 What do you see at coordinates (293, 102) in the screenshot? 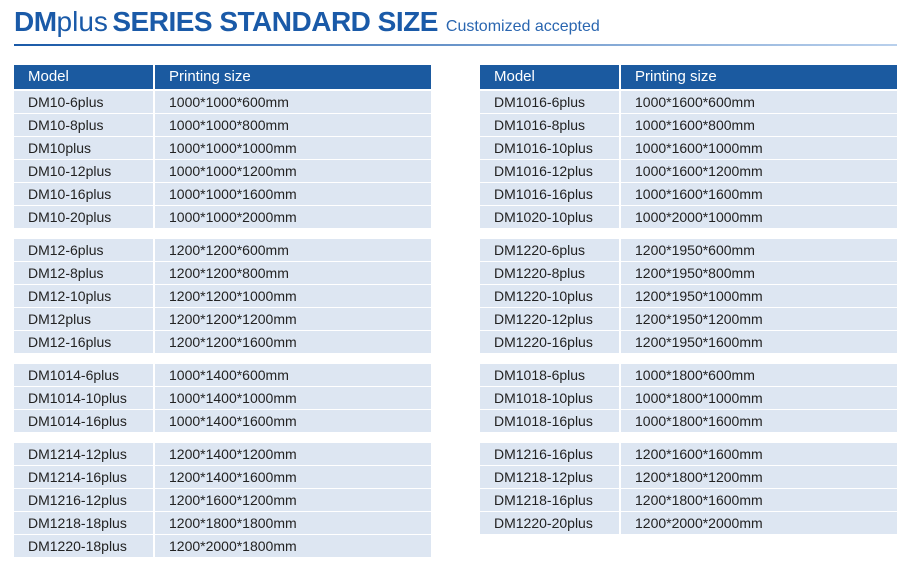
I see `size-cell: 1000*1000*600mm` at bounding box center [293, 102].